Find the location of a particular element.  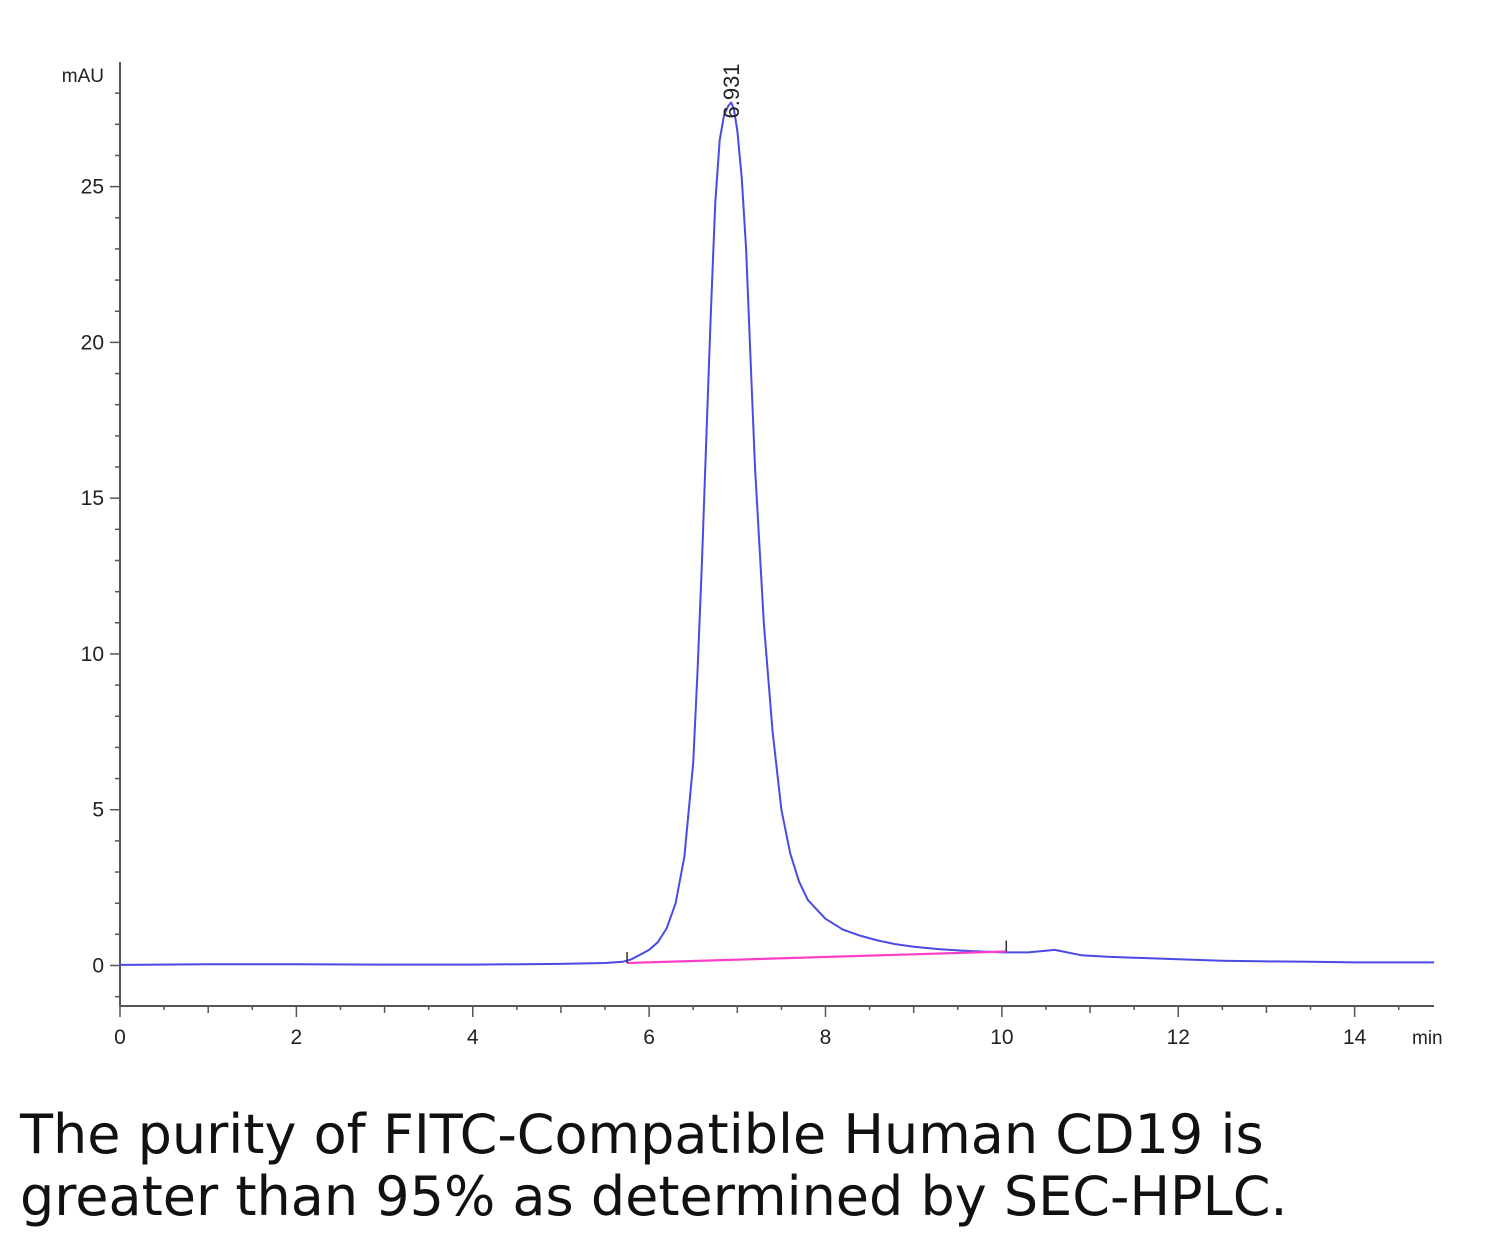

x-tick-label: 10 is located at coordinates (1001, 1037).